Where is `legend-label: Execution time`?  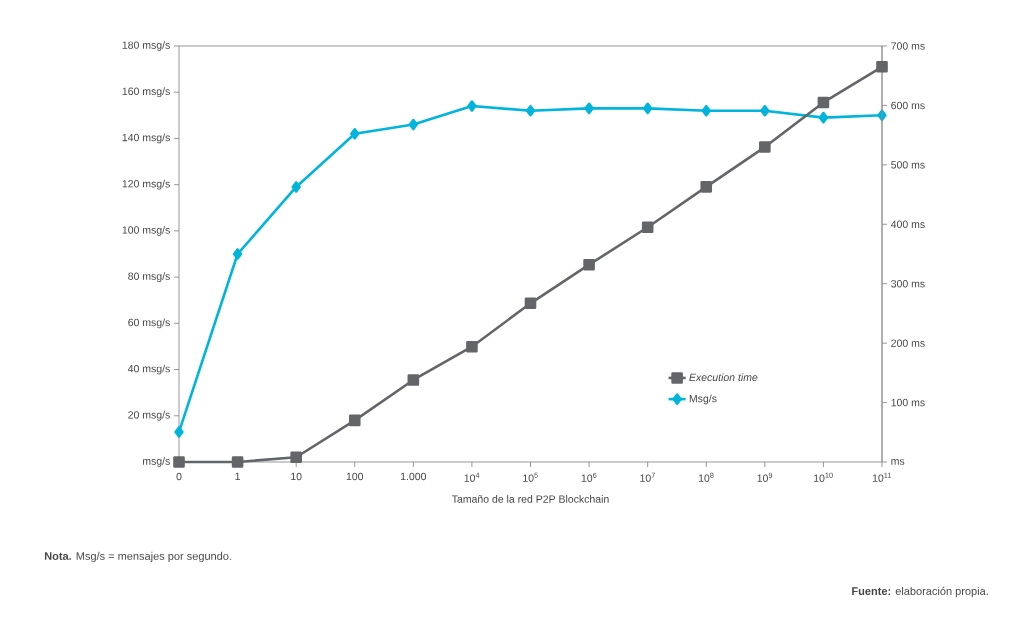 legend-label: Execution time is located at coordinates (723, 377).